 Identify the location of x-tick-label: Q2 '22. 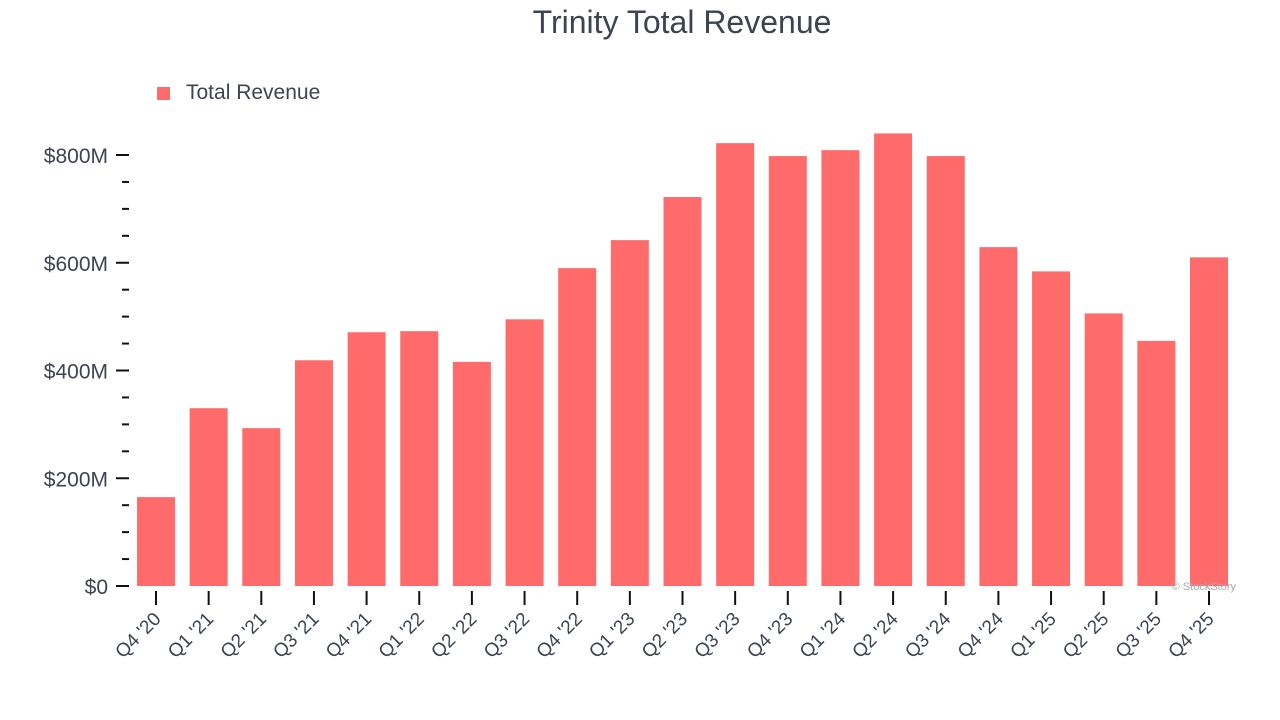
(454, 636).